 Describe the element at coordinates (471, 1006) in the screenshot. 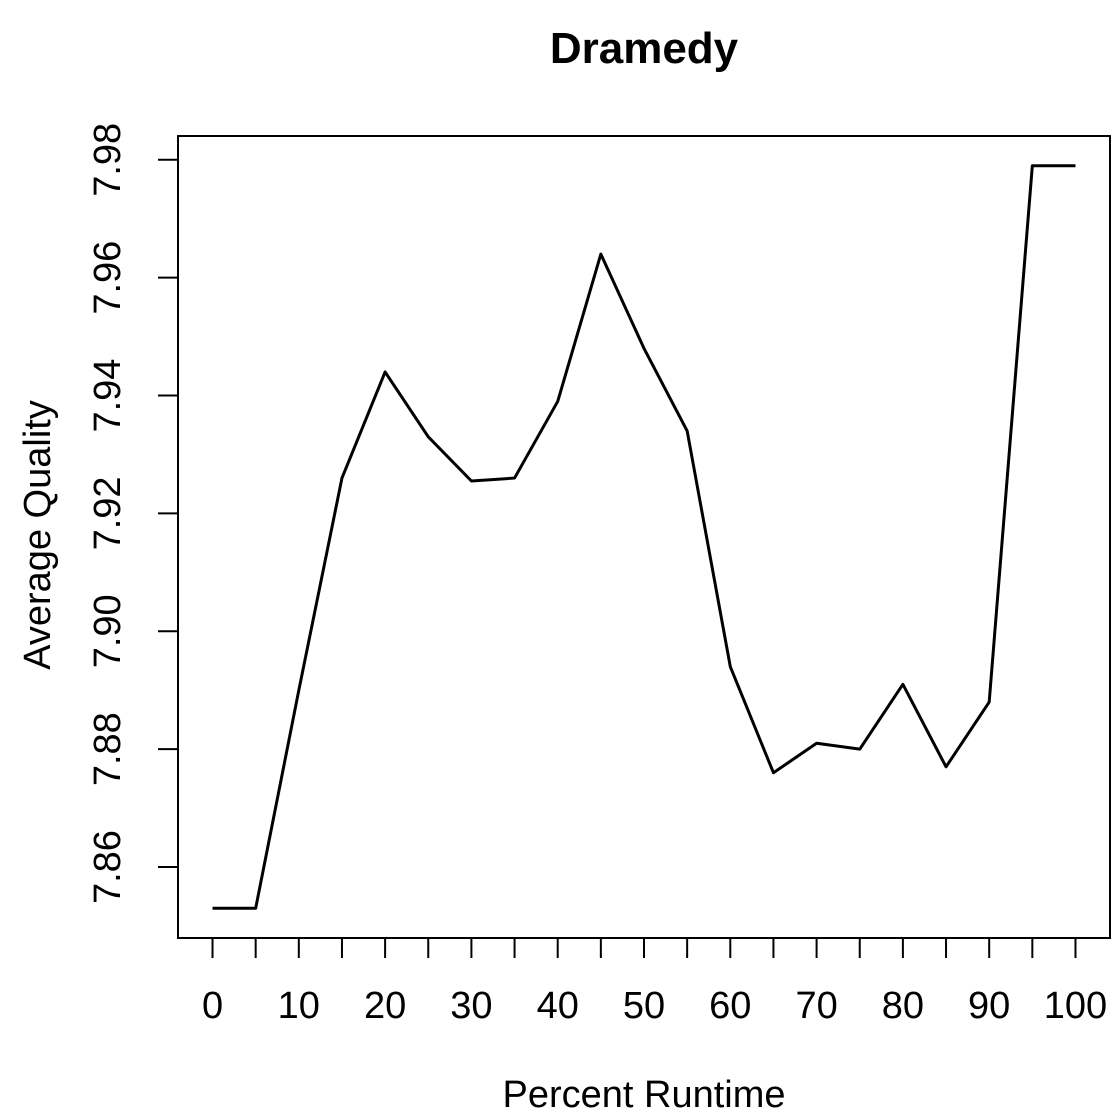

I see `x-tick-label: 30` at that location.